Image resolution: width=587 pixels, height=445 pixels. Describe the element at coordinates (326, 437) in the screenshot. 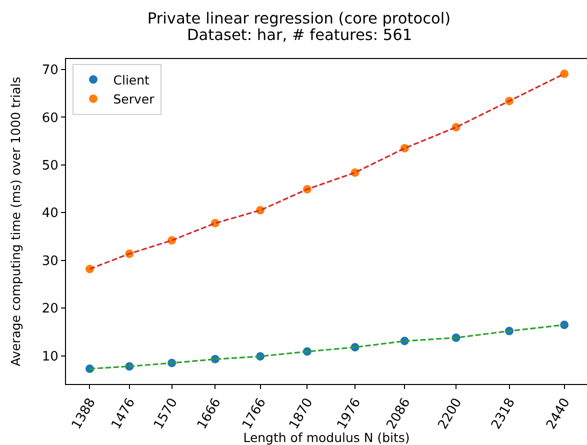

I see `x-axis-title: Length of modulus N (bits)` at that location.